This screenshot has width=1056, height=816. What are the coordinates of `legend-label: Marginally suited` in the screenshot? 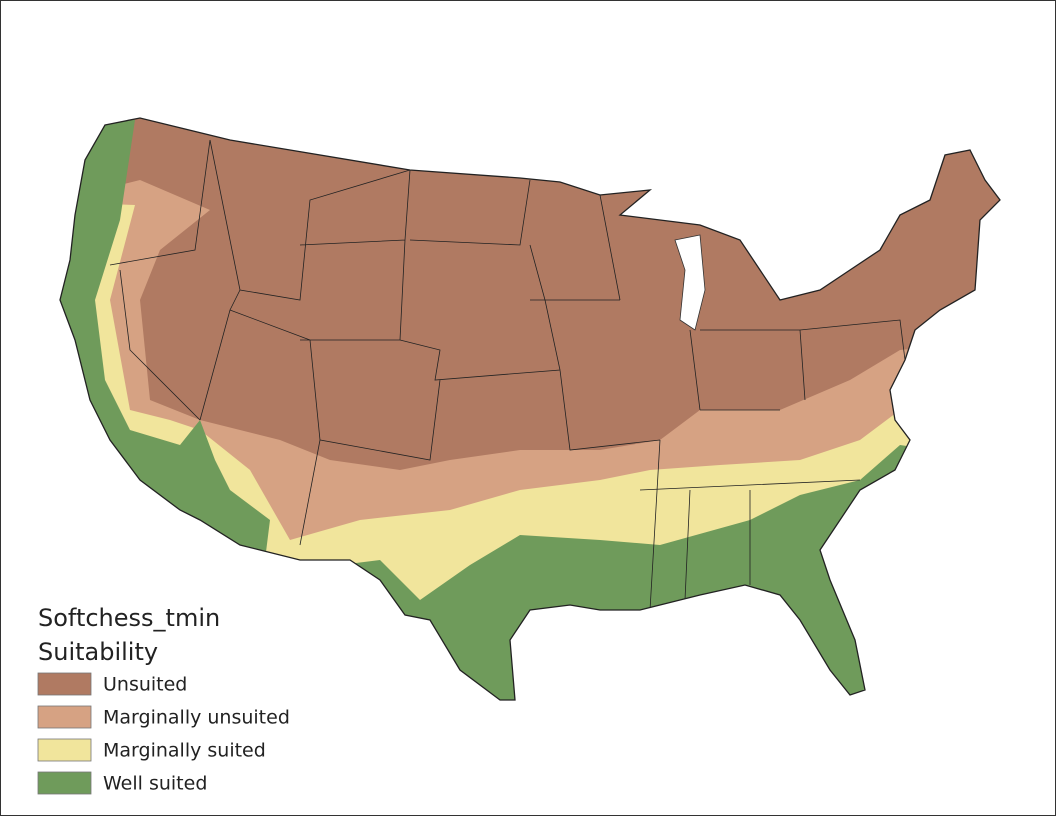 It's located at (184, 751).